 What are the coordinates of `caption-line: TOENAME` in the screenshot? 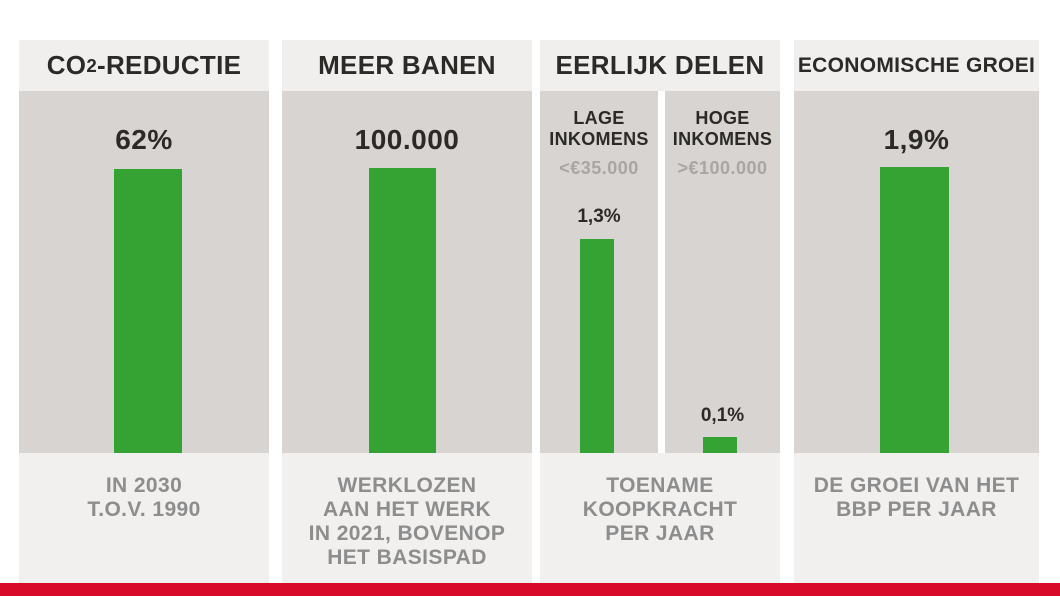 It's located at (660, 485).